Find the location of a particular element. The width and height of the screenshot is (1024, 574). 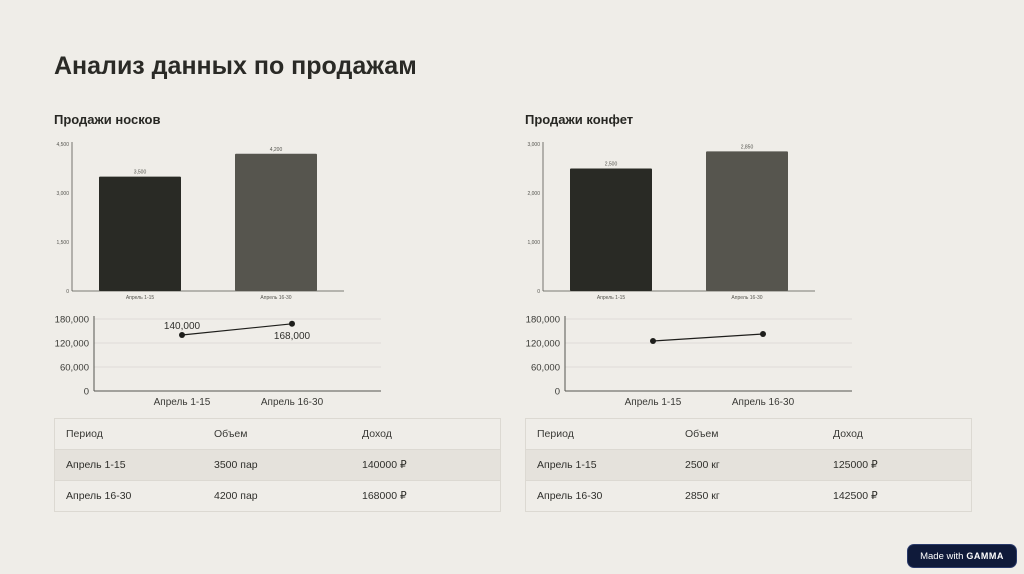

bar-value-label: 4,200 is located at coordinates (276, 150).